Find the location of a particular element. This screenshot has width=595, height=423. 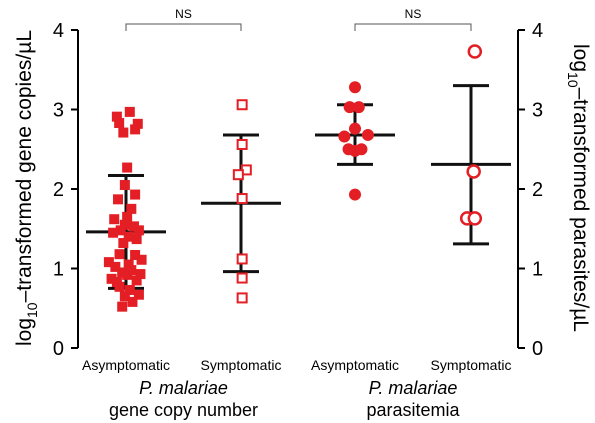

y-tick-label-left: 2 is located at coordinates (58, 190).